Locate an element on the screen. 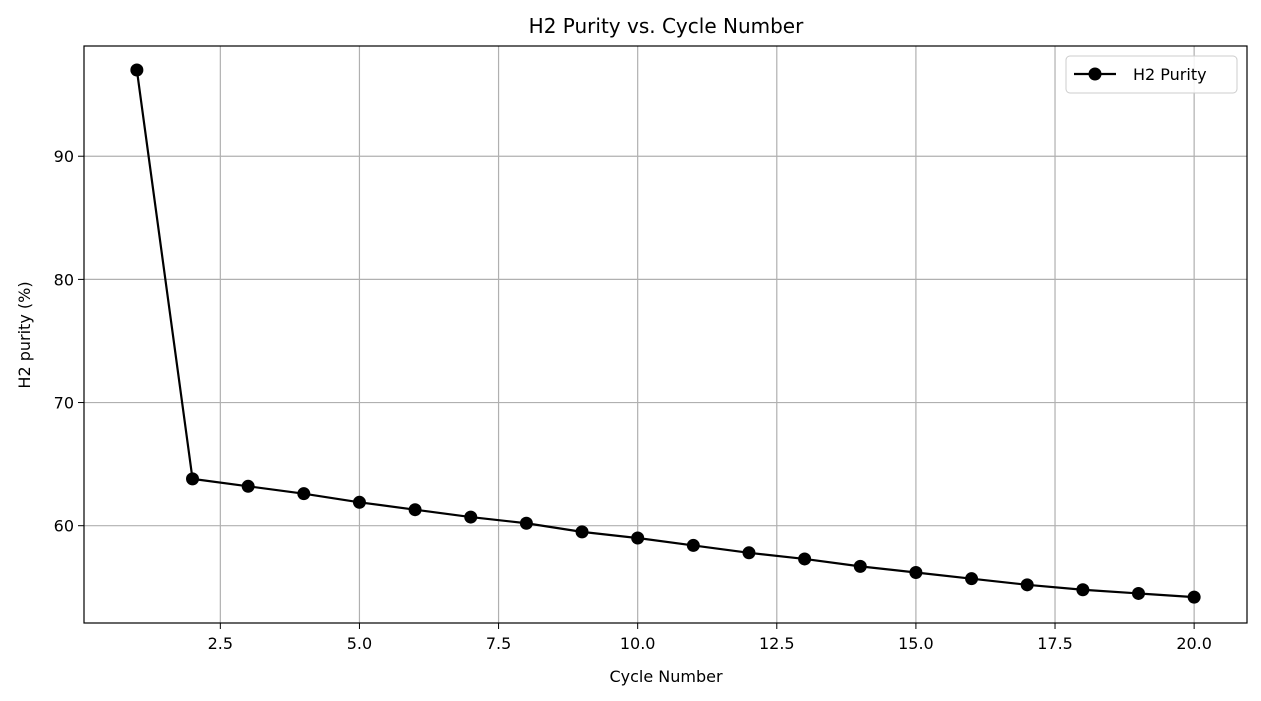  x-tick-label: 2.5 is located at coordinates (220, 643).